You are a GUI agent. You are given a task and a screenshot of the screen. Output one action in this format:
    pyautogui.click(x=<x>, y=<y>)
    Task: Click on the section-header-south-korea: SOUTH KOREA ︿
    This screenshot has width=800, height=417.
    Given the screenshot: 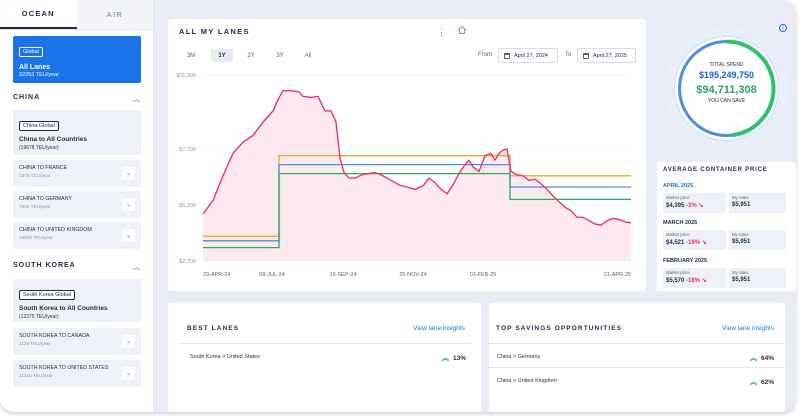 What is the action you would take?
    pyautogui.click(x=77, y=267)
    